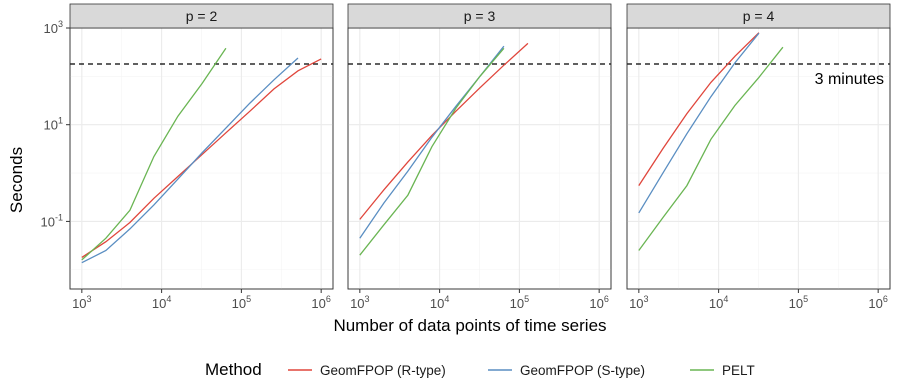 This screenshot has width=899, height=384. I want to click on legend-label-geomfpop-r-type: GeomFPOP (R-type), so click(383, 370).